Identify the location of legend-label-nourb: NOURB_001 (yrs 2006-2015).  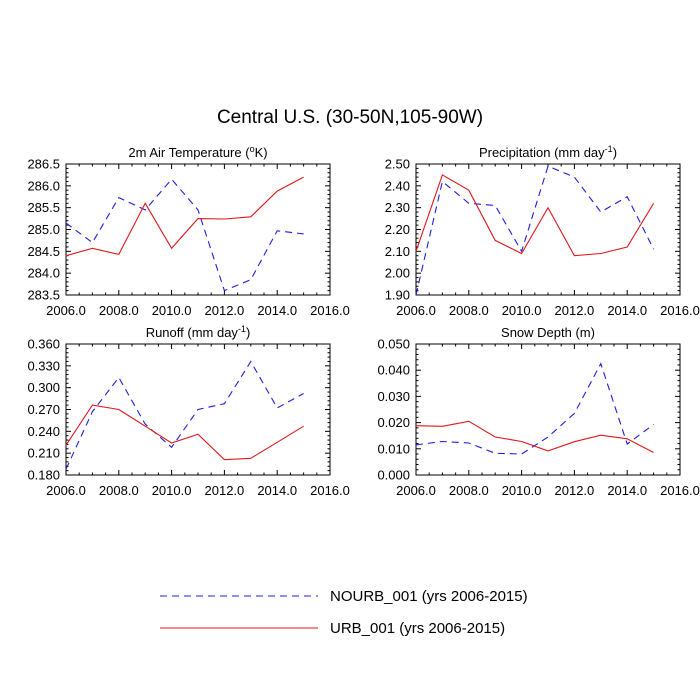
(429, 596).